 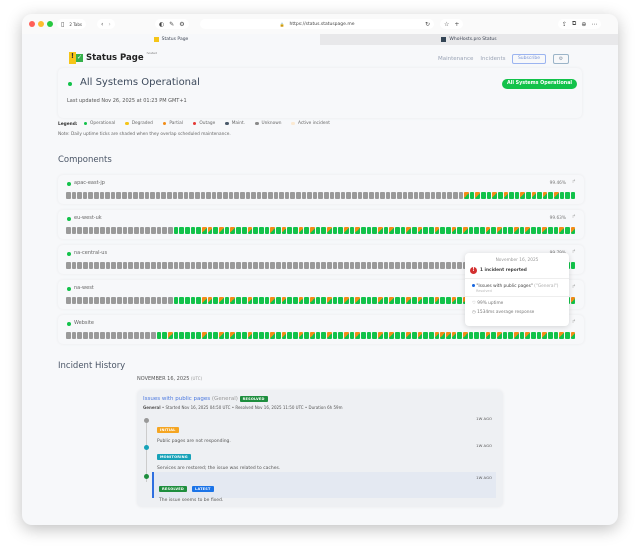 What do you see at coordinates (573, 252) in the screenshot?
I see `expand-icon: ↱` at bounding box center [573, 252].